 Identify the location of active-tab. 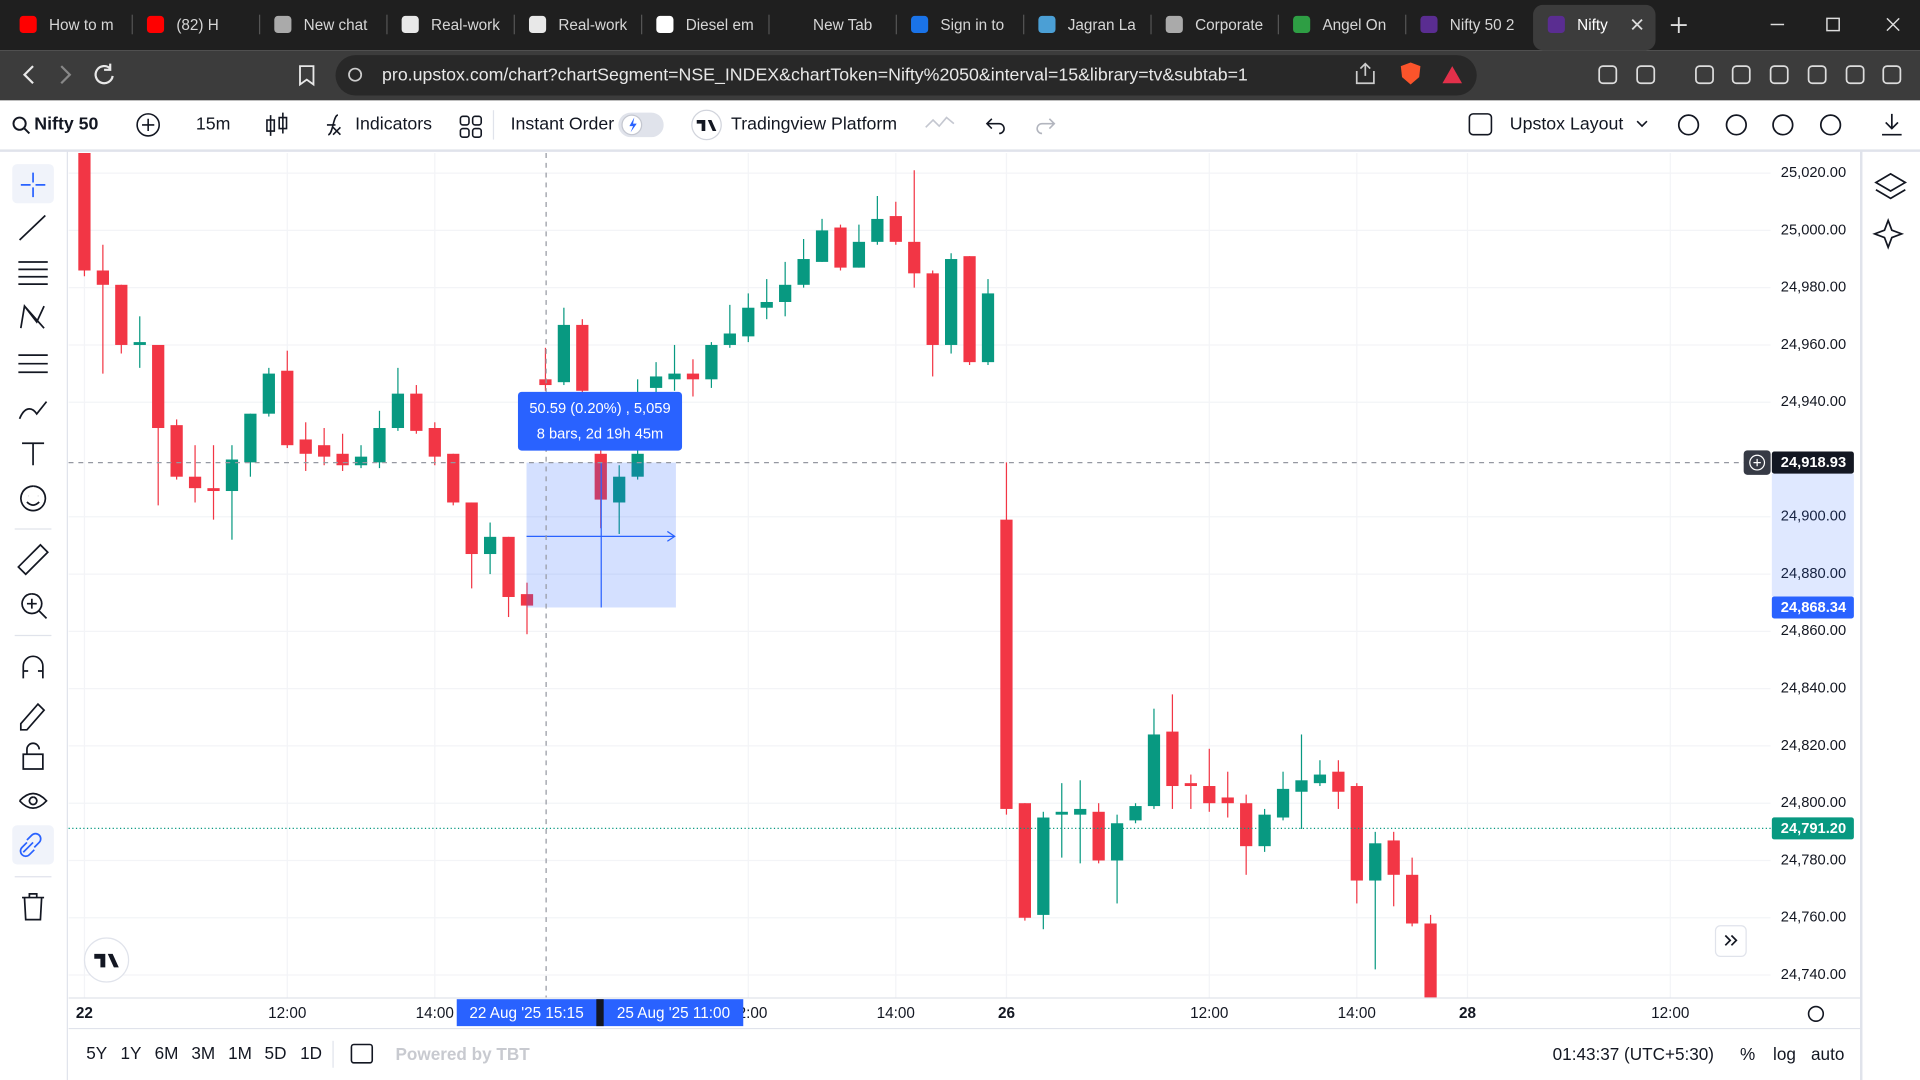
(1594, 27).